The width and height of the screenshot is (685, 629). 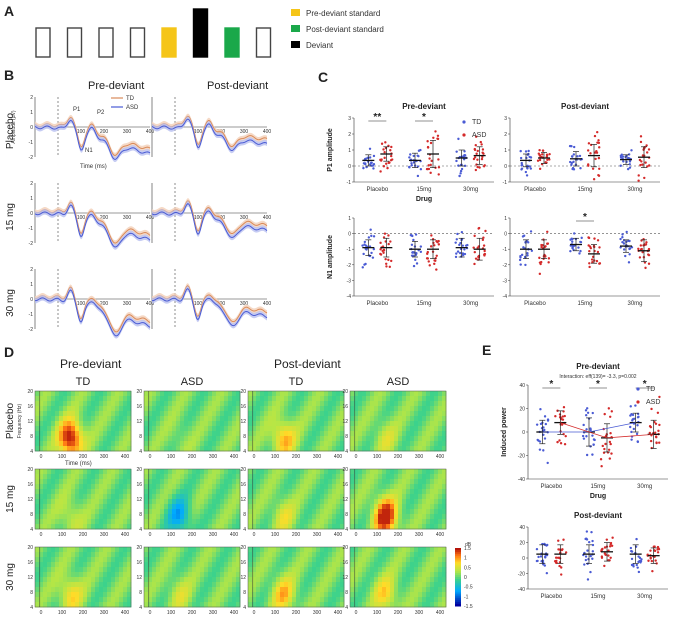 What do you see at coordinates (169, 42) in the screenshot?
I see `stimulus-pre` at bounding box center [169, 42].